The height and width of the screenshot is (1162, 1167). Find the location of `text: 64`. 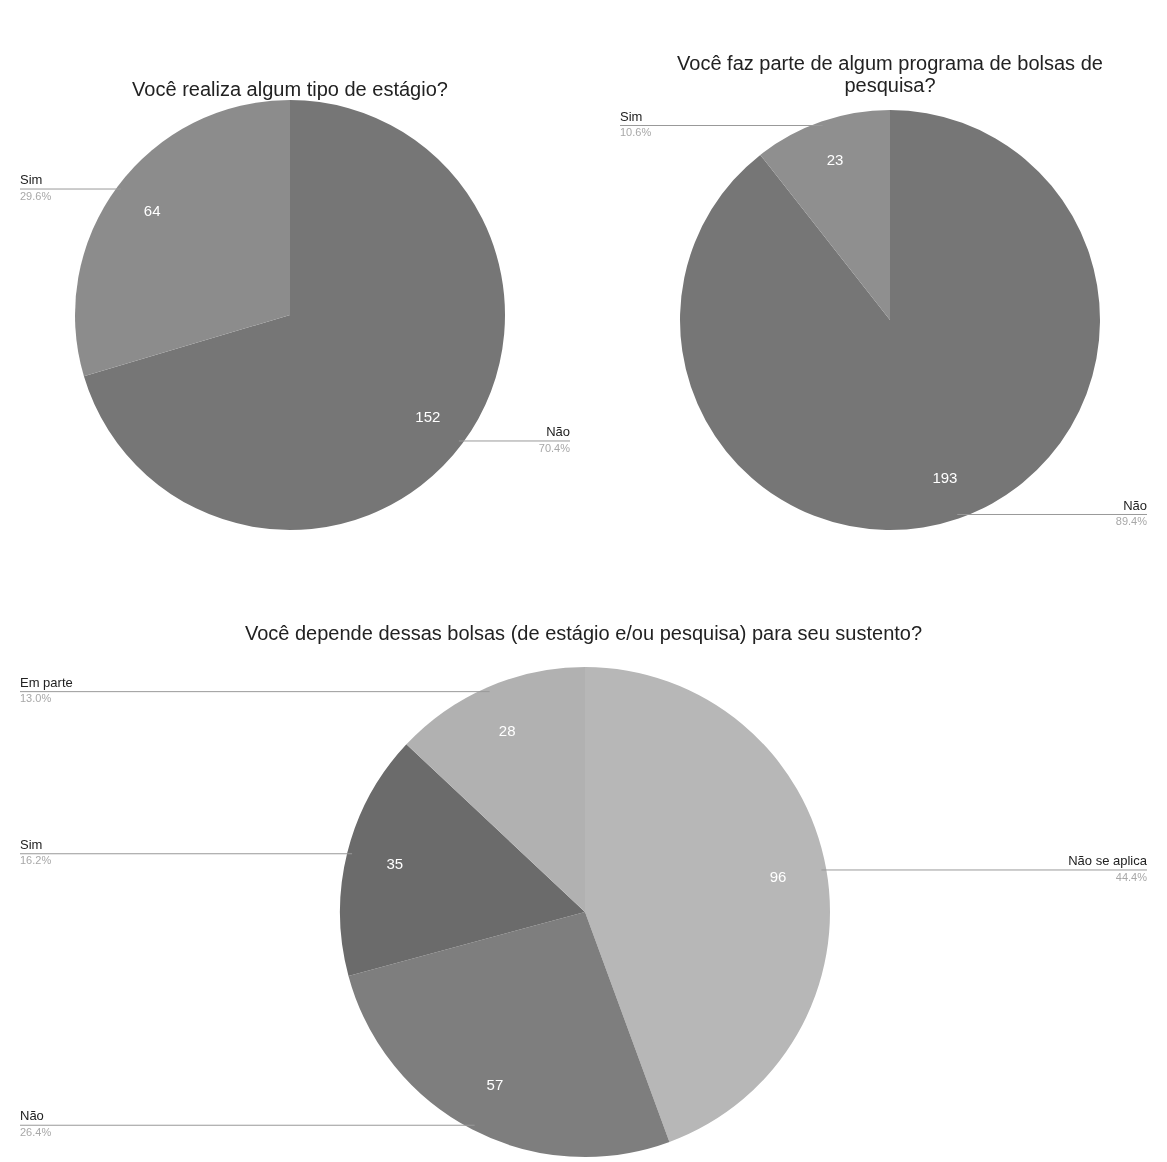

text: 64 is located at coordinates (152, 211).